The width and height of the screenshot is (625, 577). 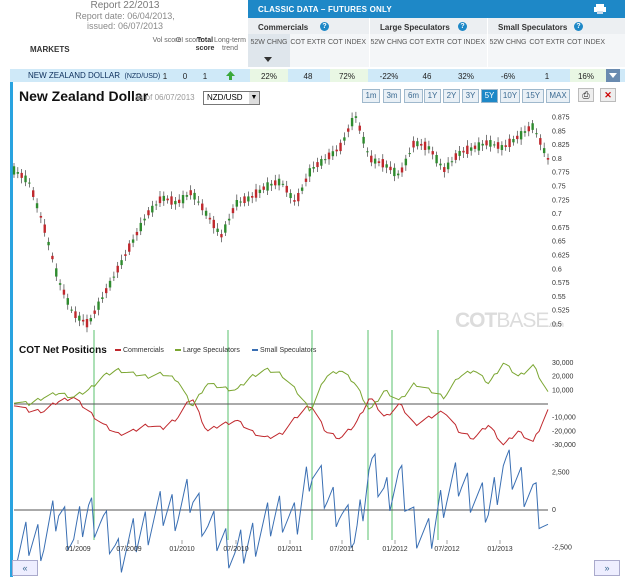 What do you see at coordinates (317, 75) in the screenshot?
I see `market-row-nzd: NEW ZEALAND DOLLAR (NZD/USD)` at bounding box center [317, 75].